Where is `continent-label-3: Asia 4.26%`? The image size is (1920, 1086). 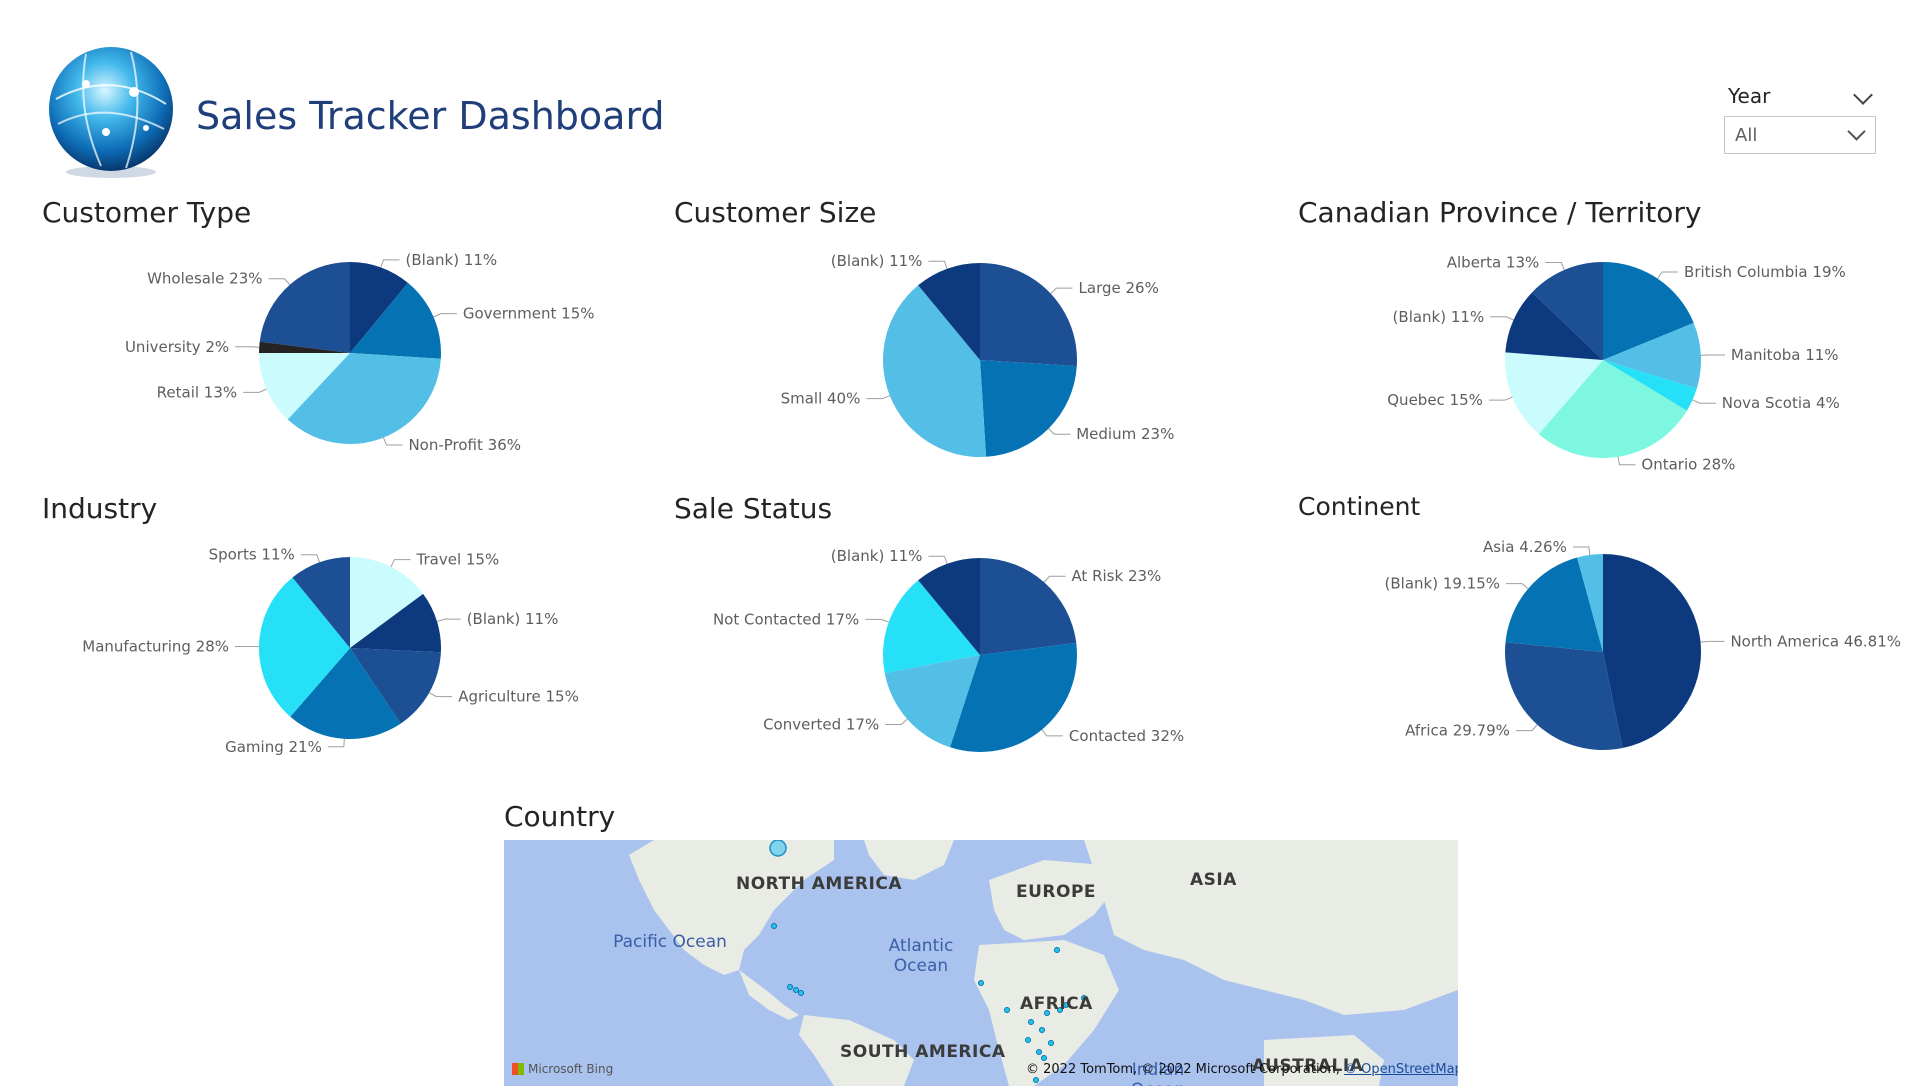
continent-label-3: Asia 4.26% is located at coordinates (1525, 547).